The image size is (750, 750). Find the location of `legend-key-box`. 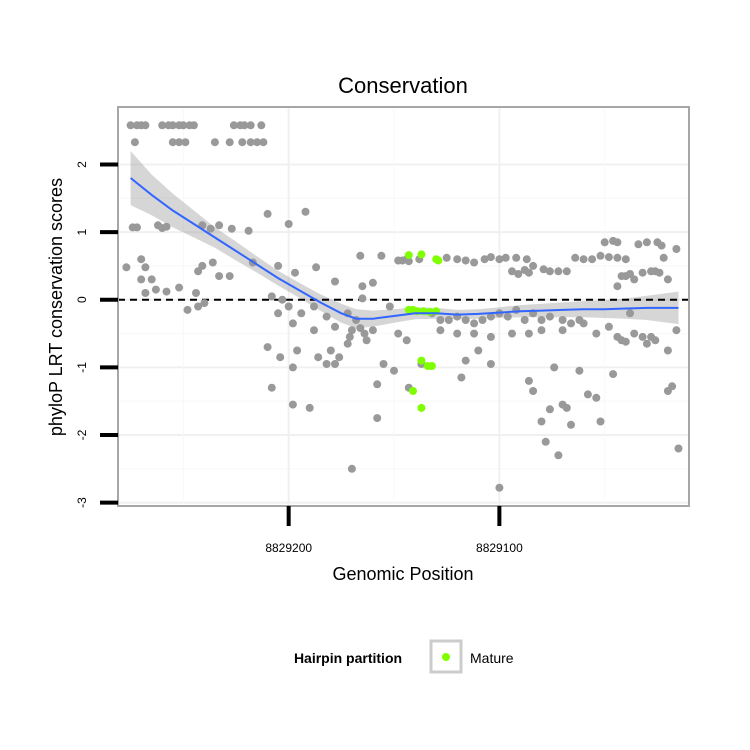

legend-key-box is located at coordinates (446, 656).